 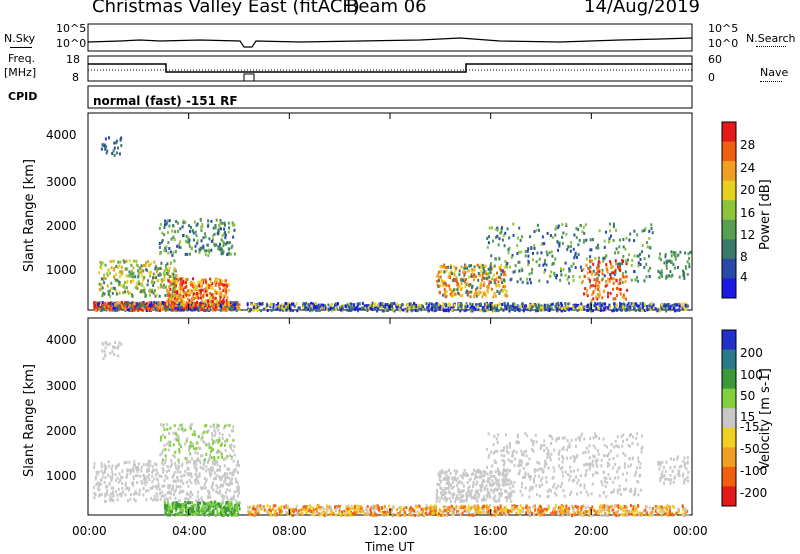 I want to click on power-cell-2029, so click(x=117, y=280).